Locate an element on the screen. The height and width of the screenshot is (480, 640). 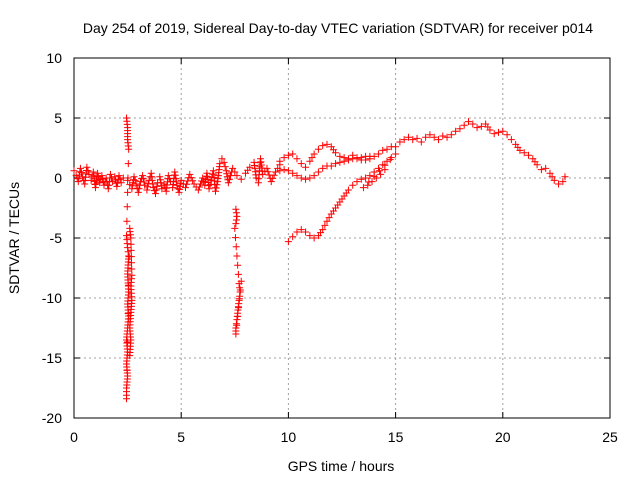
y-tick-label: 0 is located at coordinates (58, 178).